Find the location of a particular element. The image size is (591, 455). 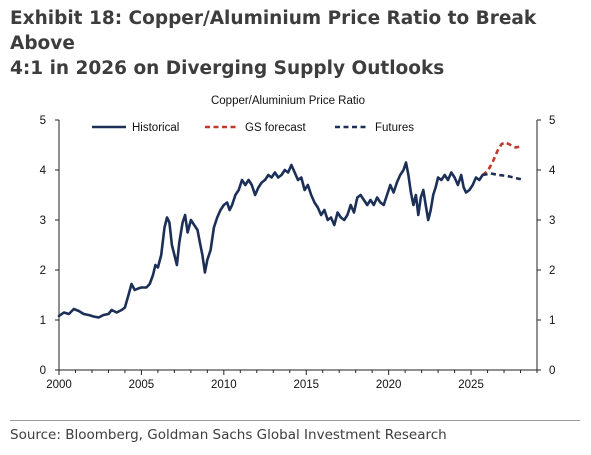

y-tick-label-left: 2 is located at coordinates (43, 271).